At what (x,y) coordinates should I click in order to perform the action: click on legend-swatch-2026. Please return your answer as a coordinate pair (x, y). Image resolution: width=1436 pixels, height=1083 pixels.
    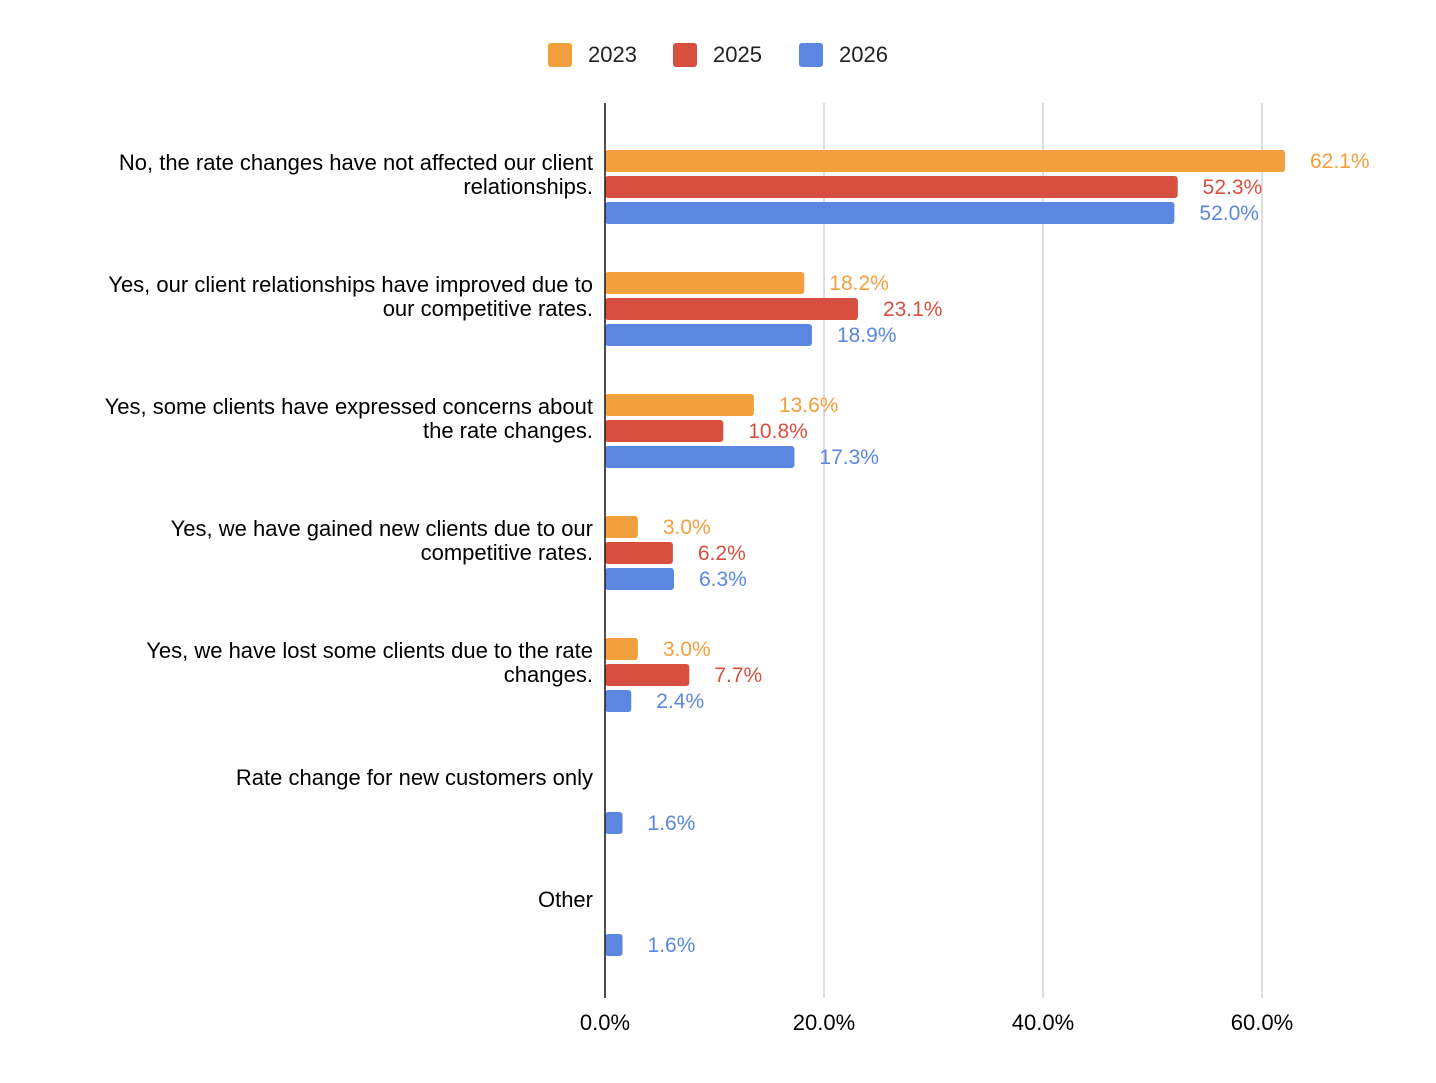
    Looking at the image, I should click on (811, 55).